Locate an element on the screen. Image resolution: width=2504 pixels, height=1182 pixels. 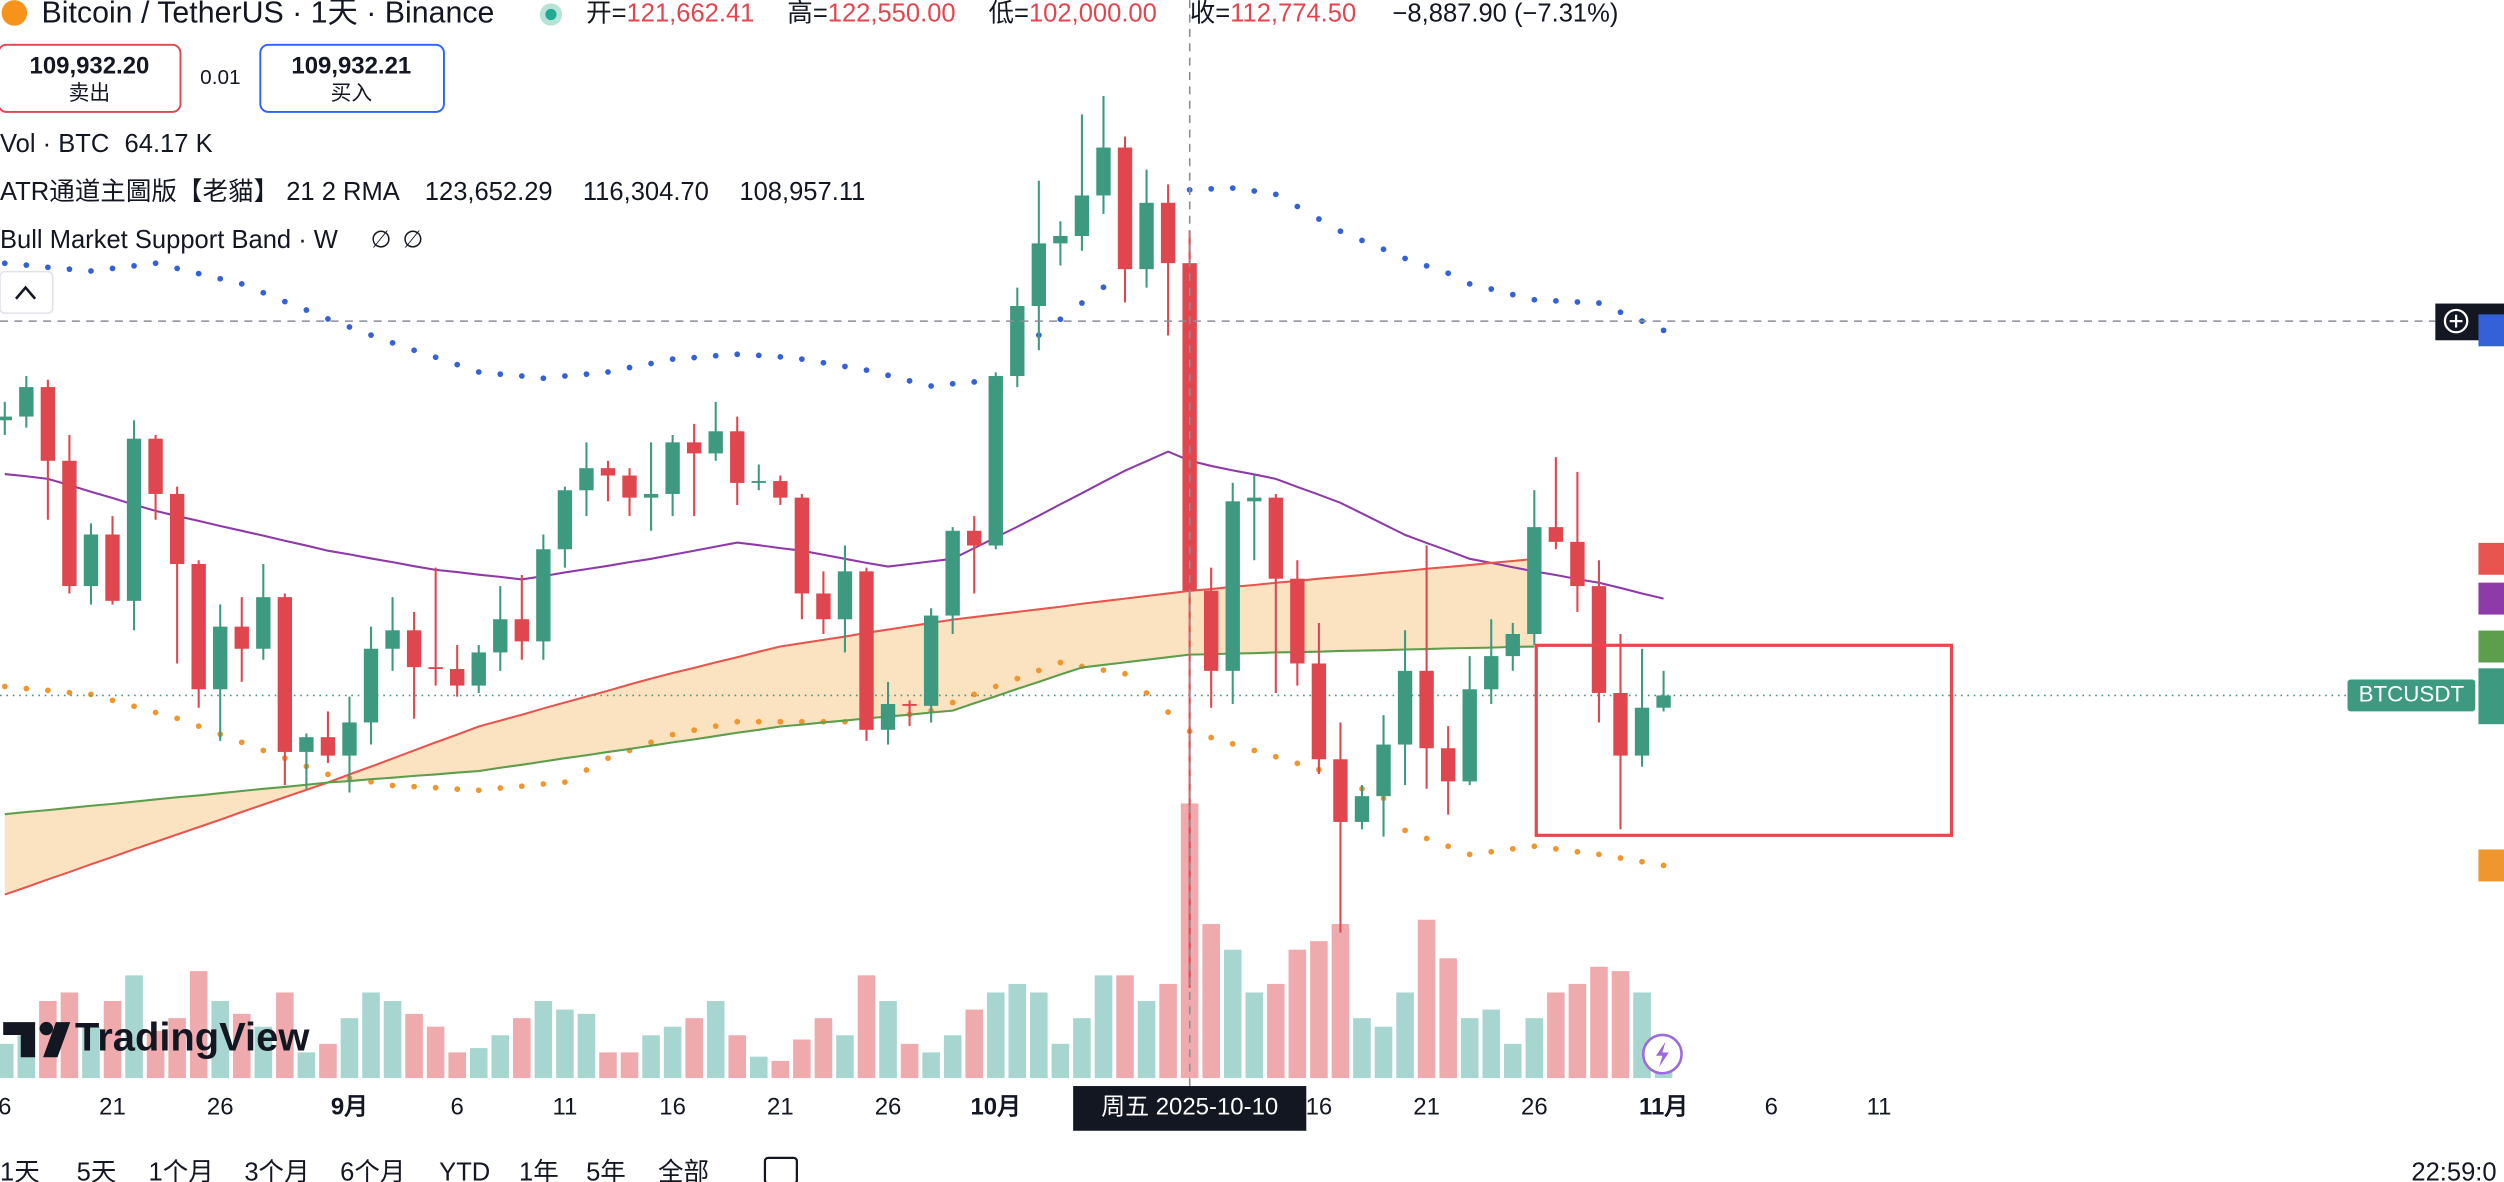
price-tag: BTCUSDT is located at coordinates (2412, 693).